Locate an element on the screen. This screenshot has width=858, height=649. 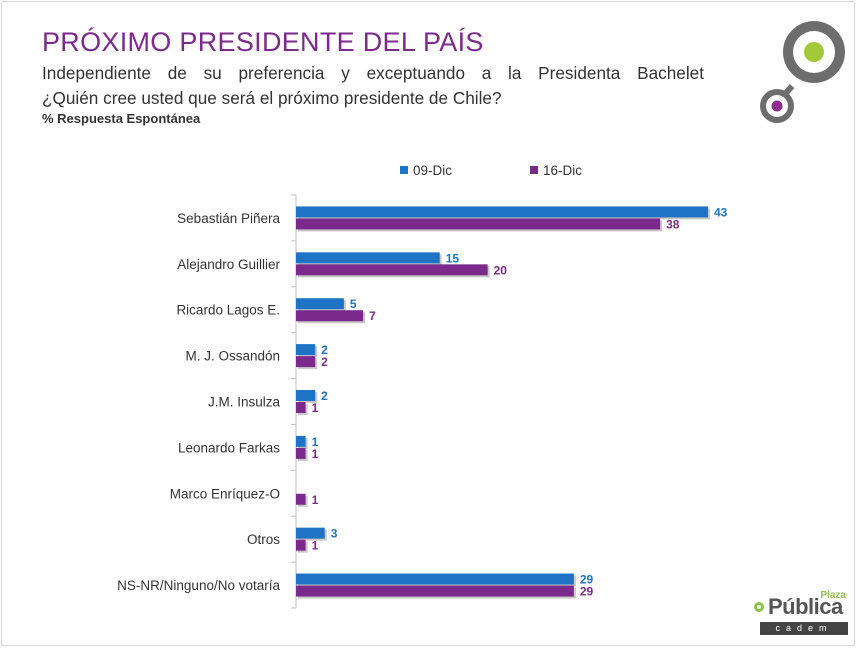
data-label: 43 is located at coordinates (721, 212).